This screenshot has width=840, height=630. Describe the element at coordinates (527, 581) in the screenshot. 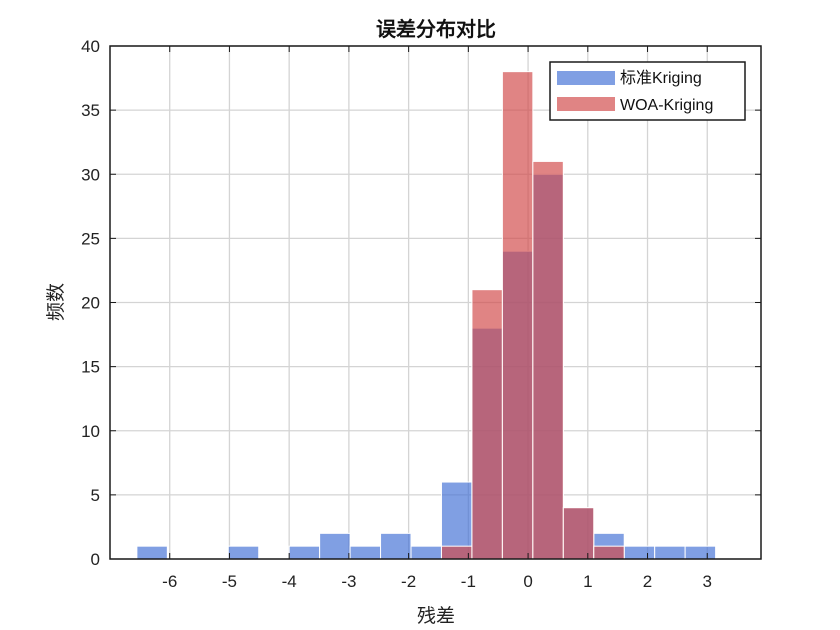

I see `x-tick-label: 0` at that location.